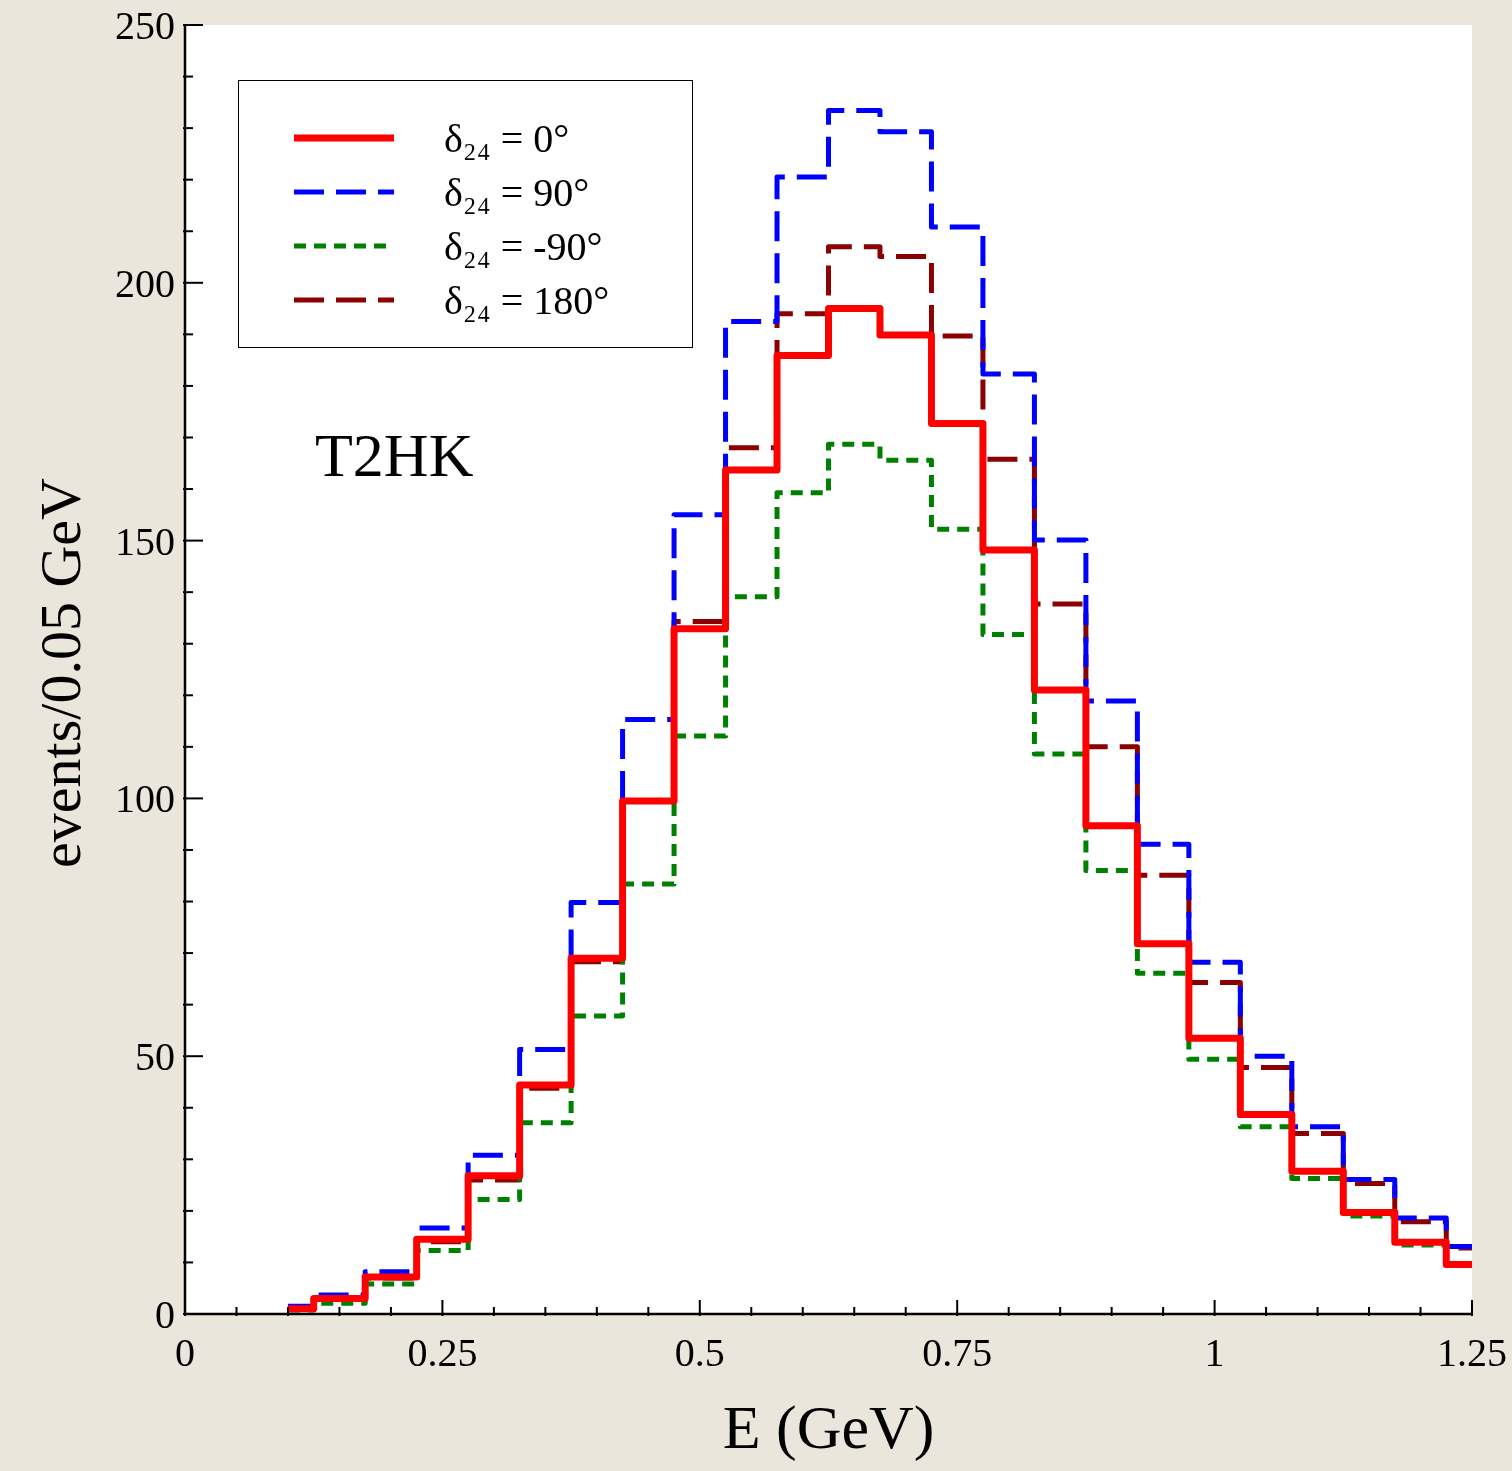 The height and width of the screenshot is (1471, 1512). What do you see at coordinates (145, 541) in the screenshot?
I see `y-tick-label: 150` at bounding box center [145, 541].